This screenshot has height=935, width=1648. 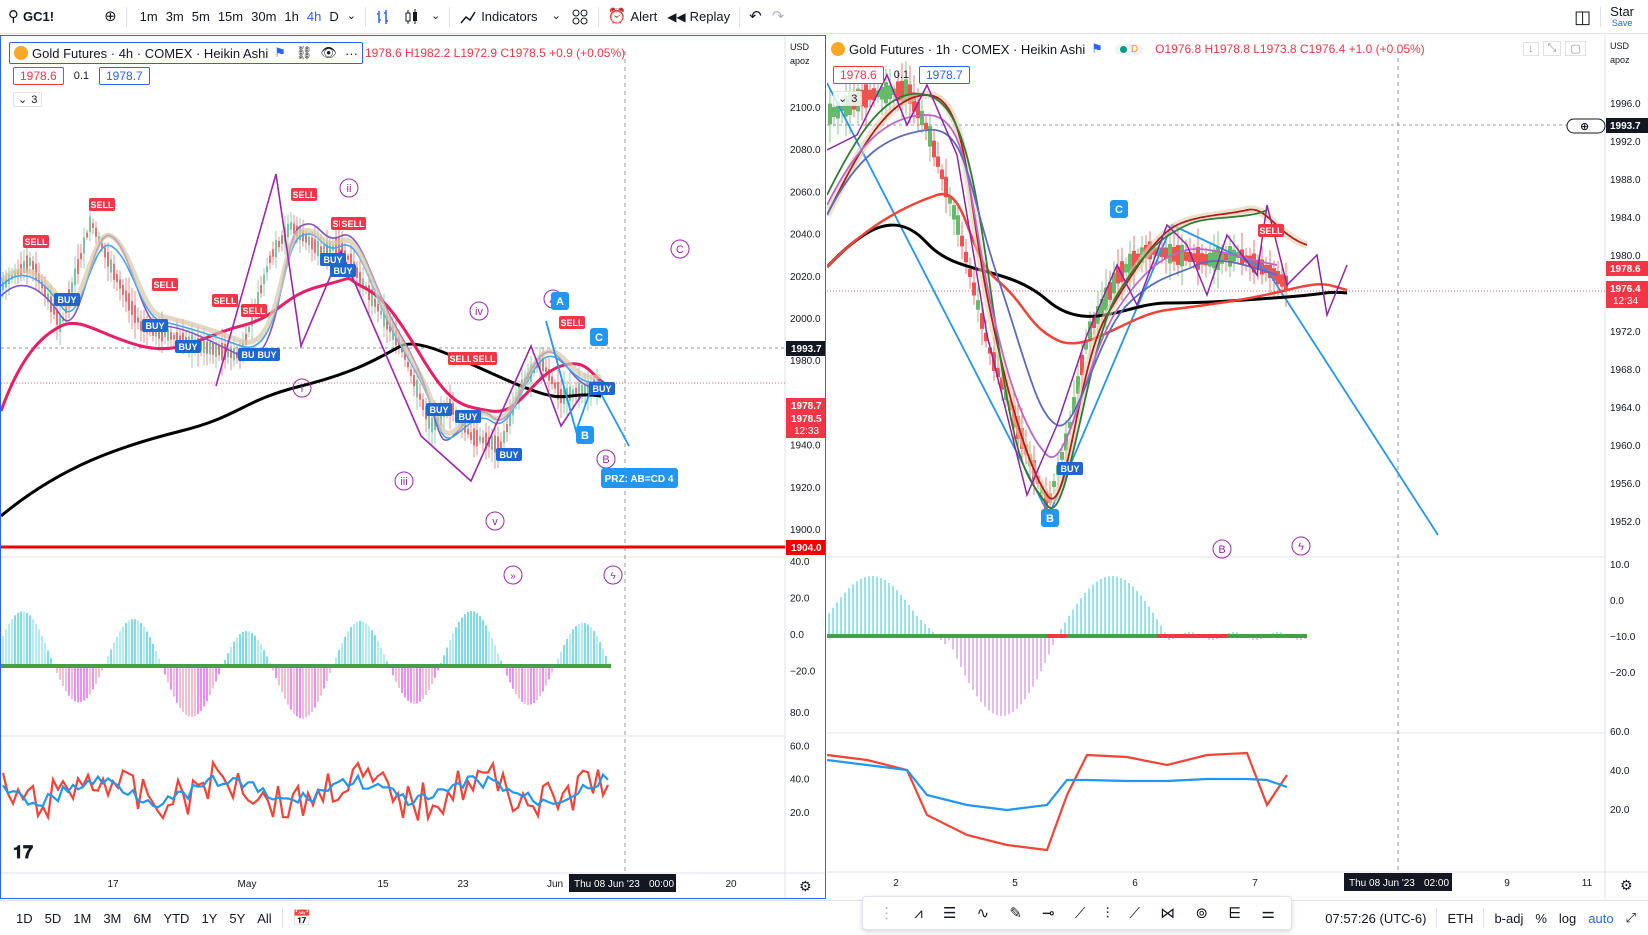 I want to click on xabcd-icon: ⋈, so click(x=1168, y=913).